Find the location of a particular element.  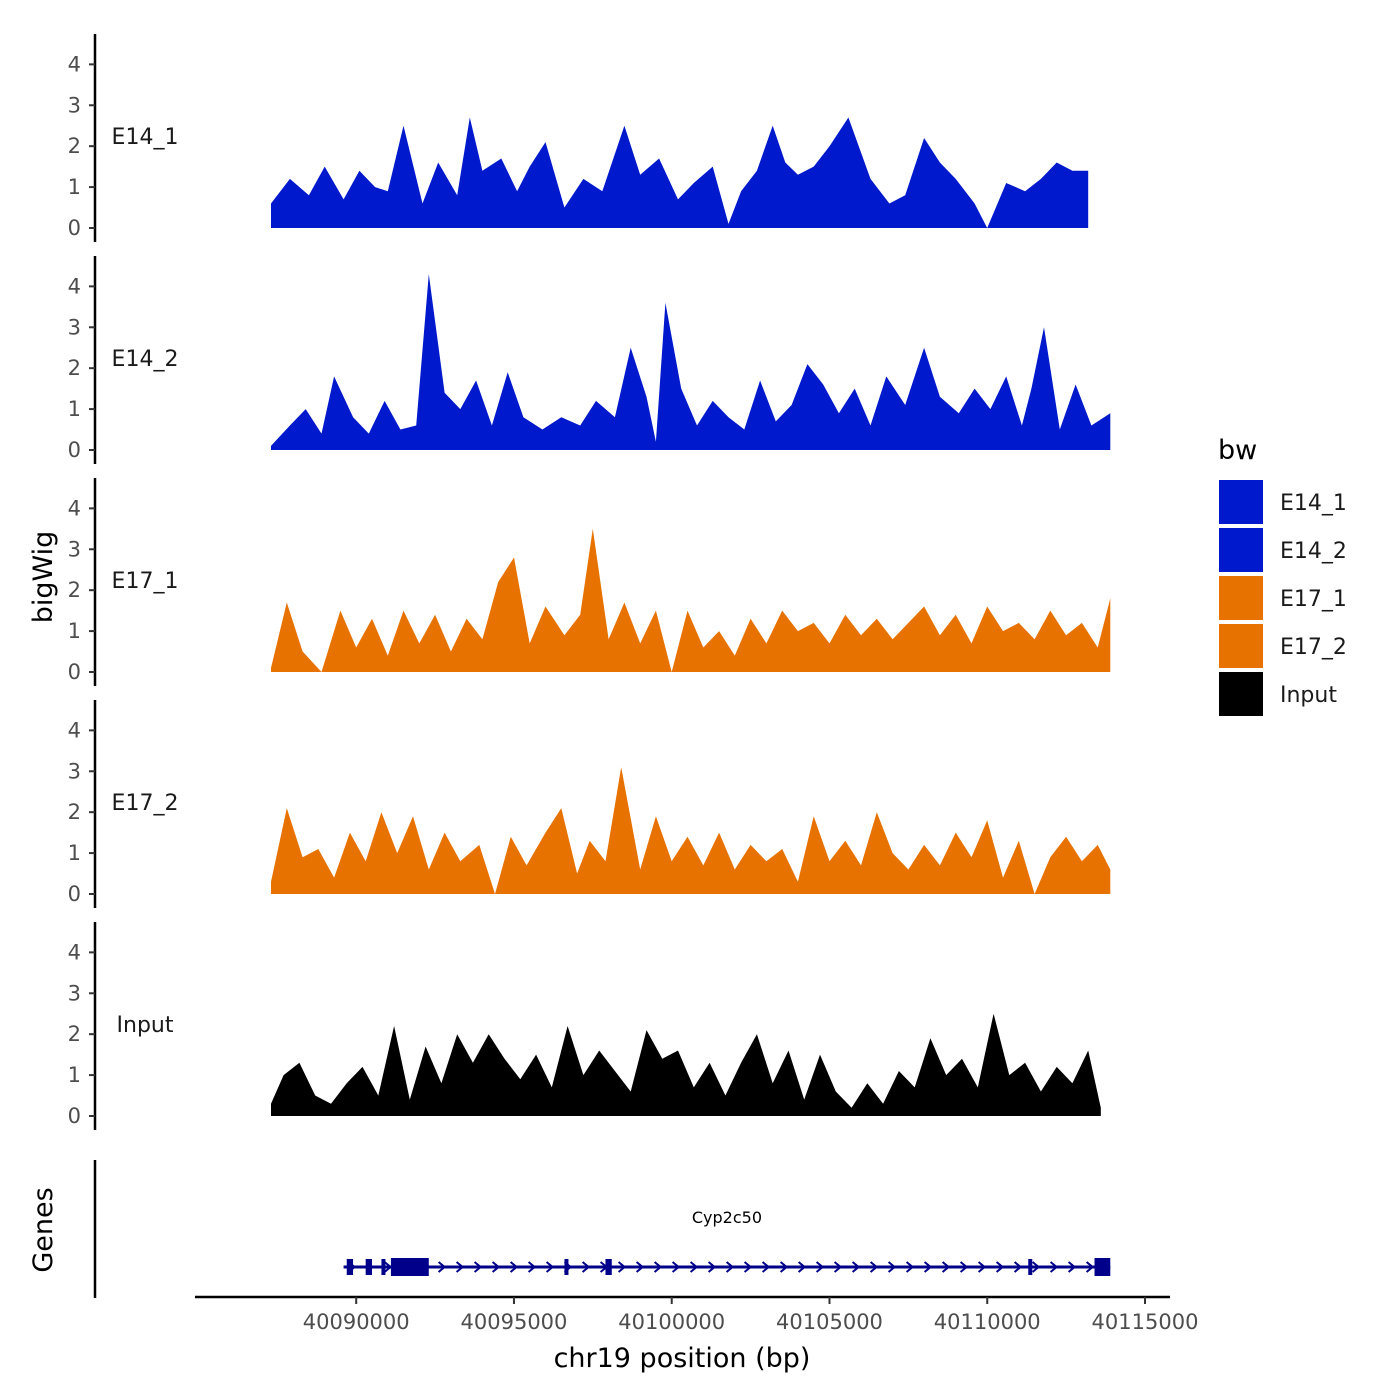

legend-label: E17_1 is located at coordinates (1313, 599).